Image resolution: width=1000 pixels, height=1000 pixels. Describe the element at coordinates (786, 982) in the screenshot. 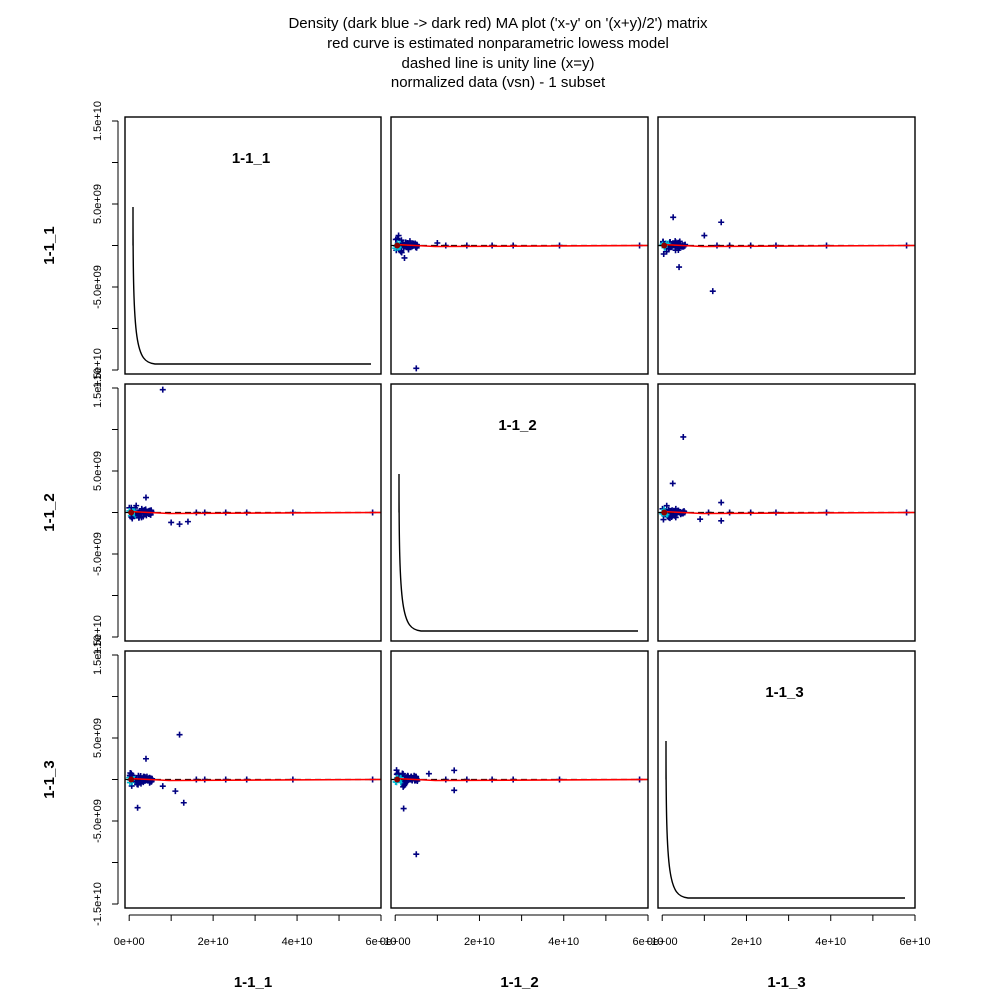

I see `column-variable-label: 1-1_3` at that location.